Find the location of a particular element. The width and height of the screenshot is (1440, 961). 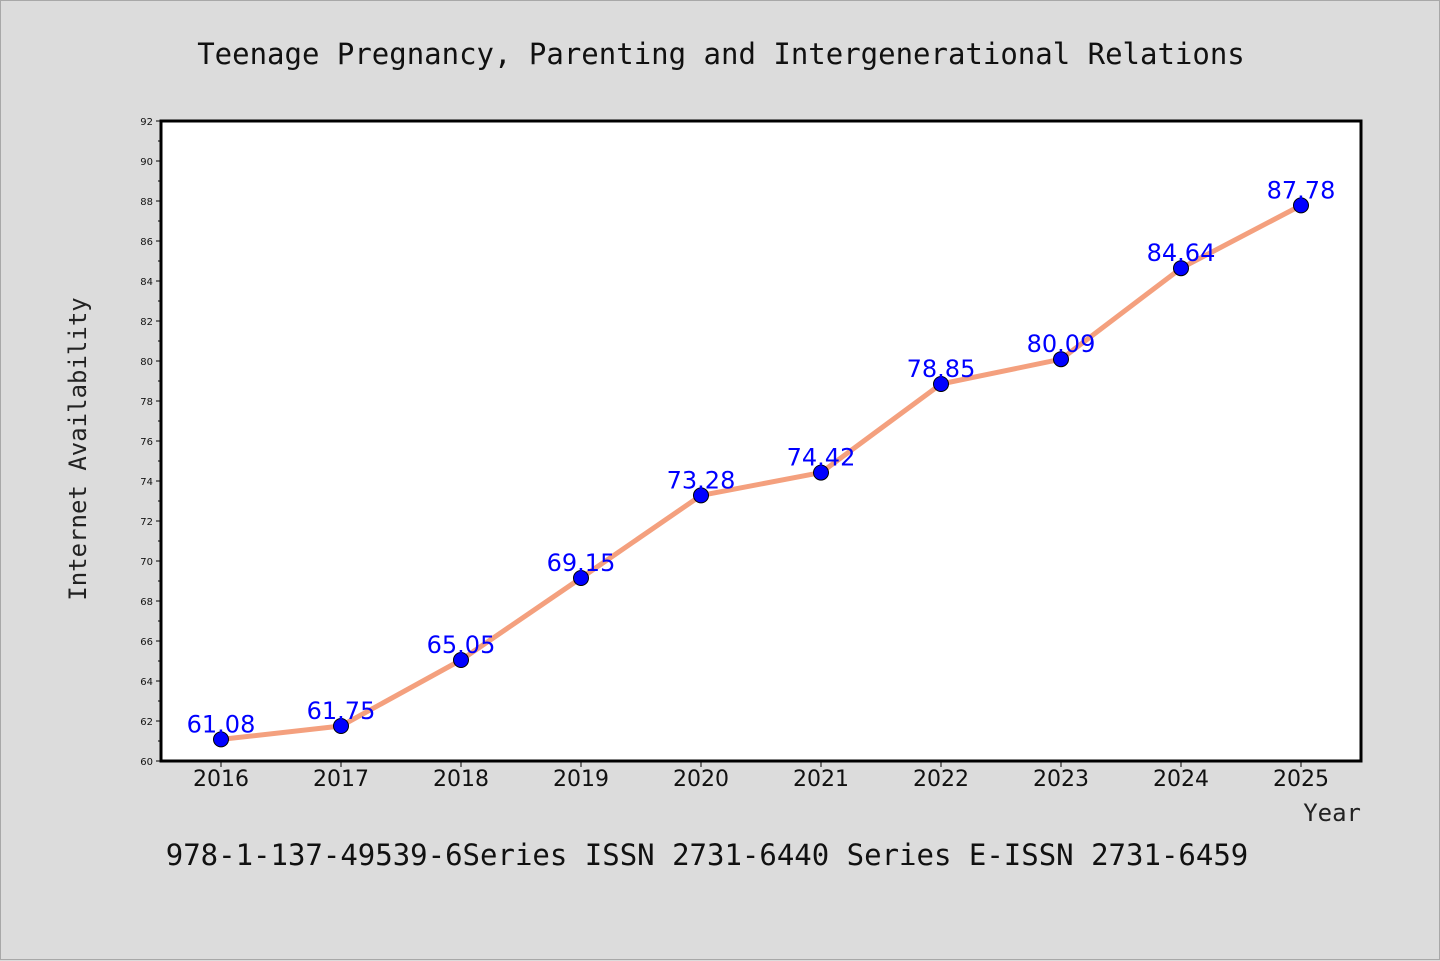

x-tick-label: 2019 is located at coordinates (581, 779).